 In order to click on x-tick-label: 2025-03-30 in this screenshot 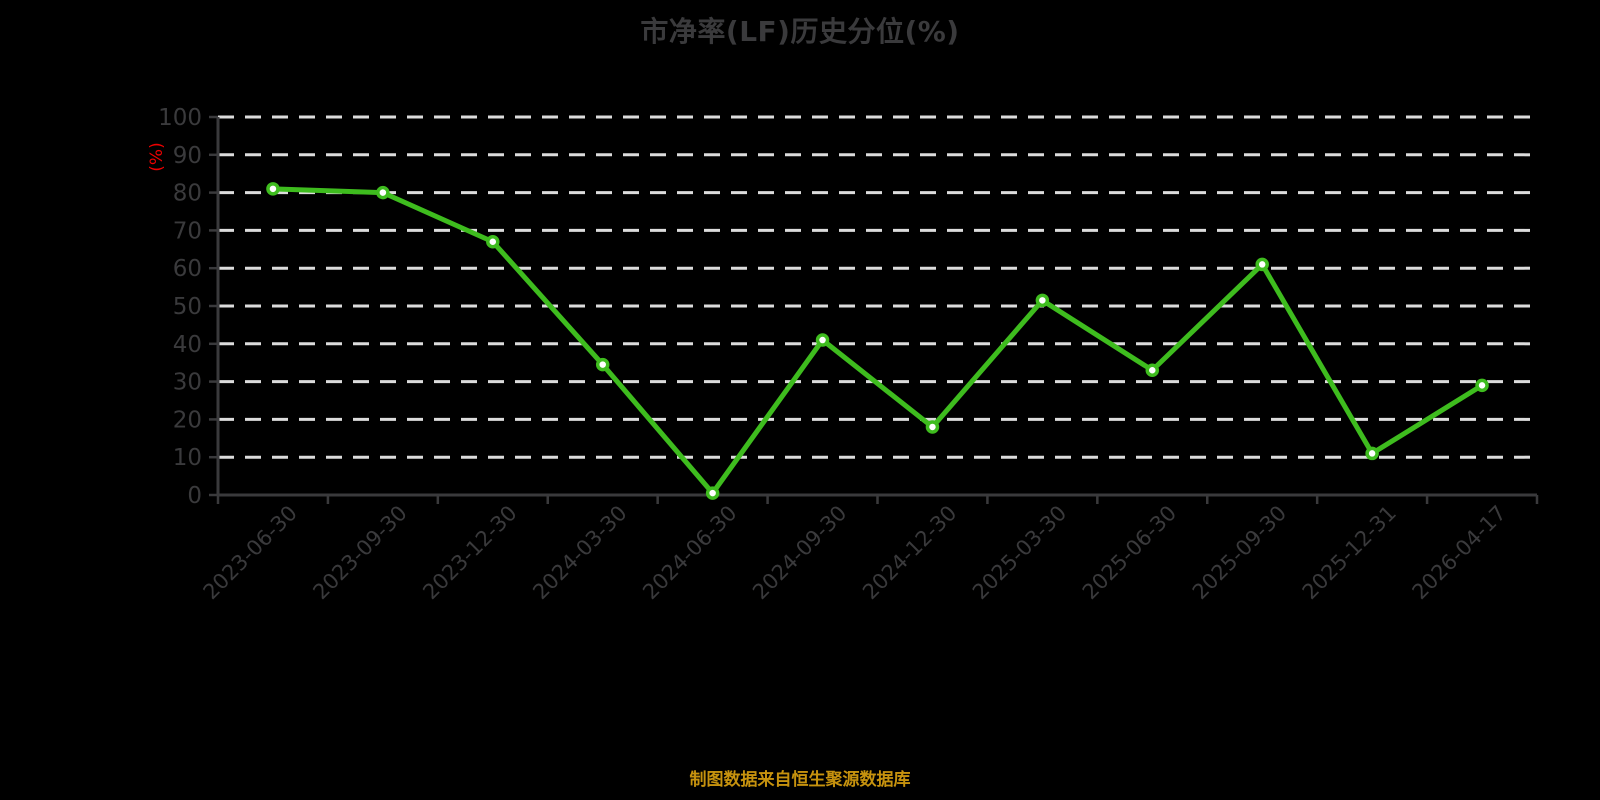, I will do `click(1019, 552)`.